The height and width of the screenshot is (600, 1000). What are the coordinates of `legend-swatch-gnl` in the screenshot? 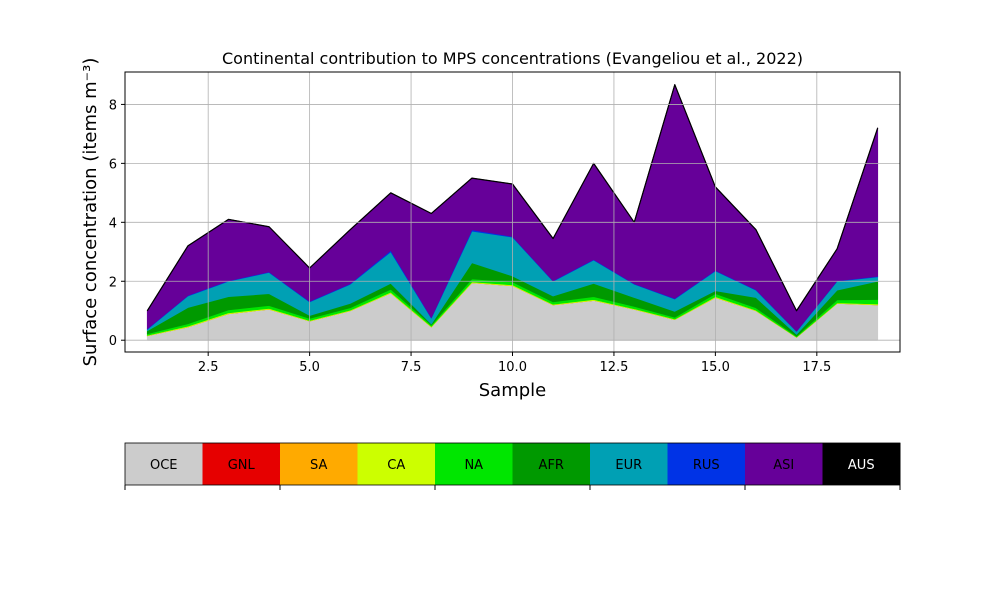 It's located at (241, 464).